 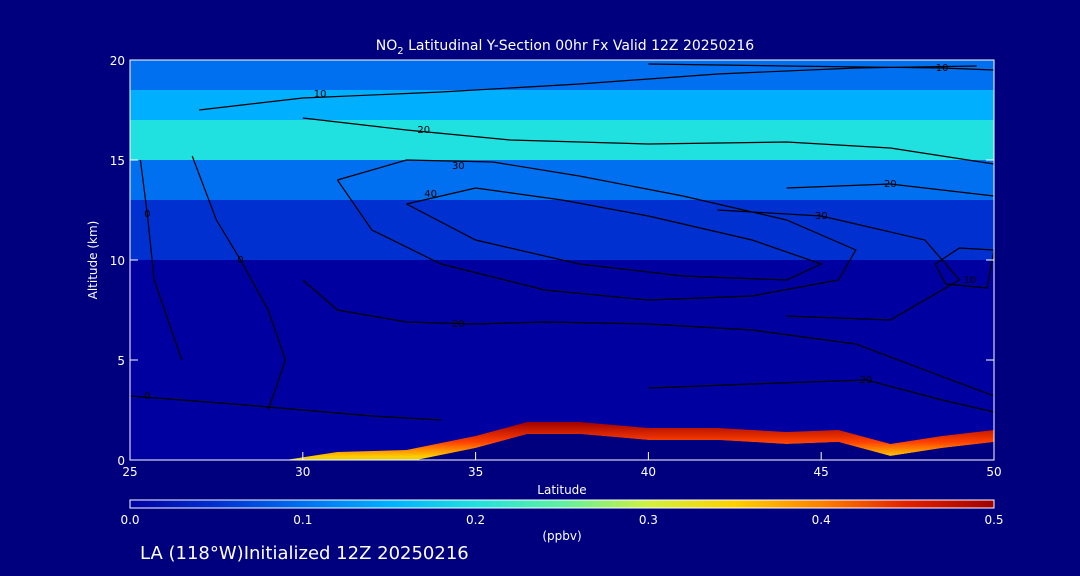 What do you see at coordinates (356, 553) in the screenshot?
I see `footer-initialized: Initialized 12Z 20250216` at bounding box center [356, 553].